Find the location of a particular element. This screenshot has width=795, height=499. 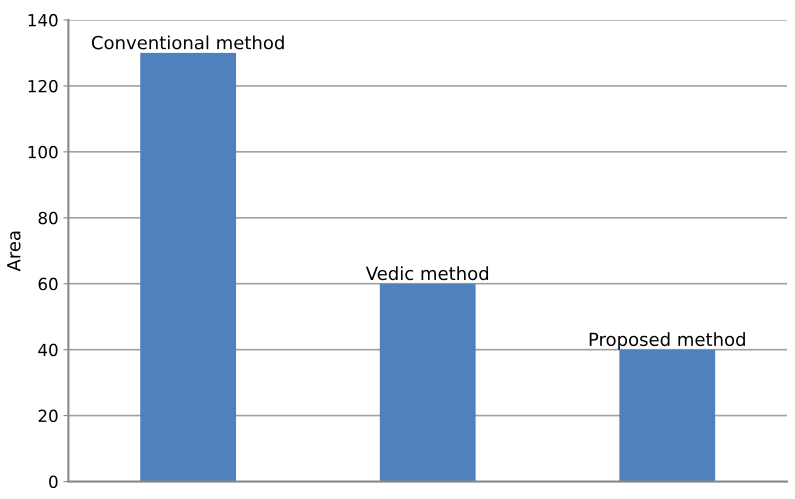

y-tick-label: 60 is located at coordinates (48, 284).